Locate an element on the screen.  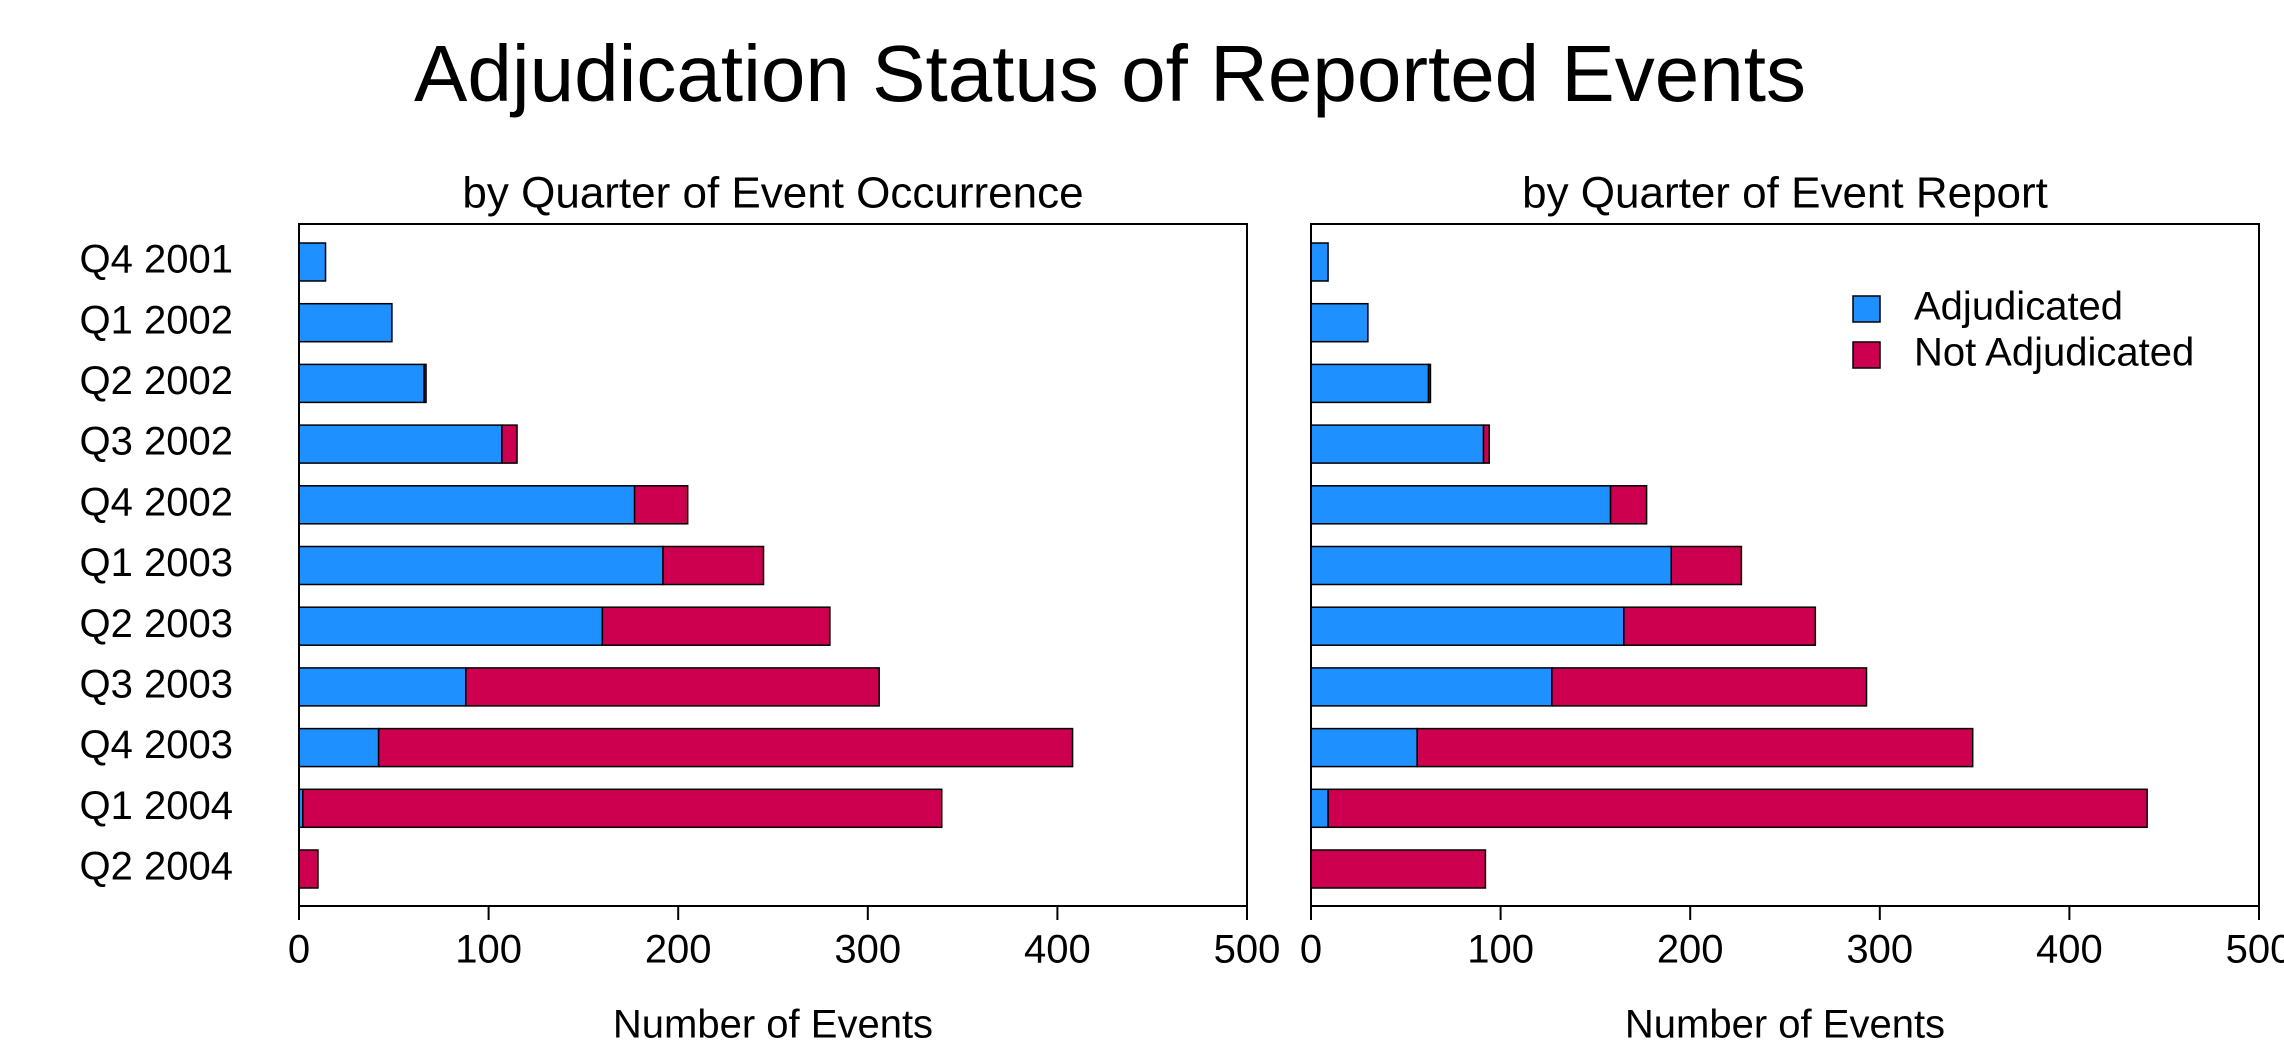
chart-title: Adjudication Status of Reported Events is located at coordinates (1110, 73).